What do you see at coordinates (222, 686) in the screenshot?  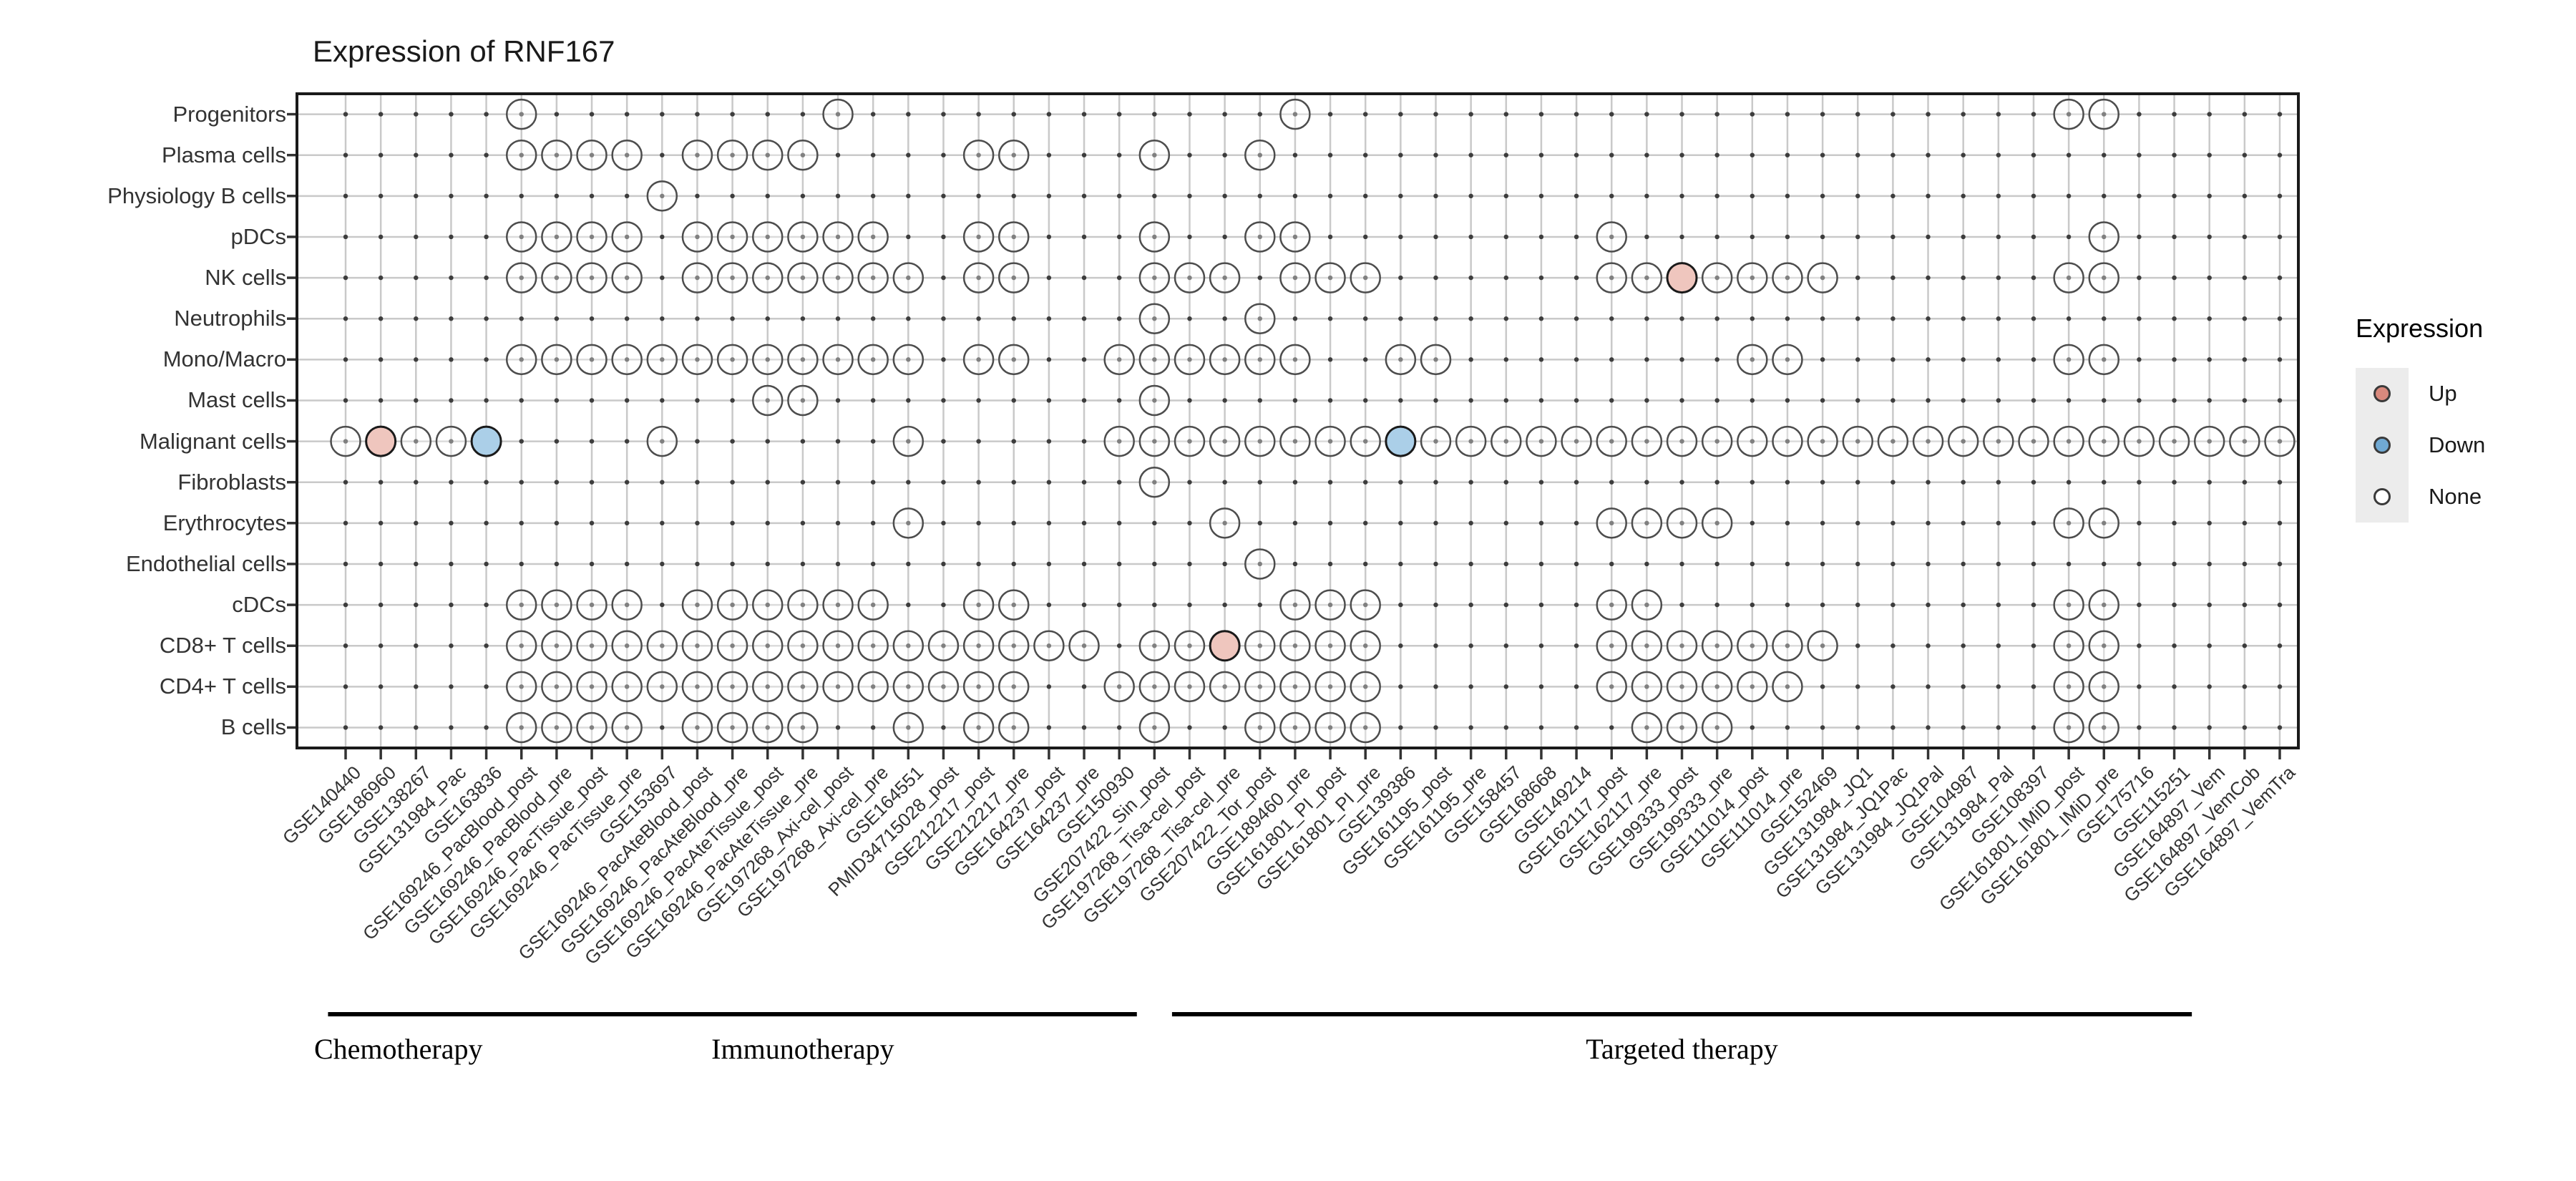 I see `y-axis-label: CD4+ T cells` at bounding box center [222, 686].